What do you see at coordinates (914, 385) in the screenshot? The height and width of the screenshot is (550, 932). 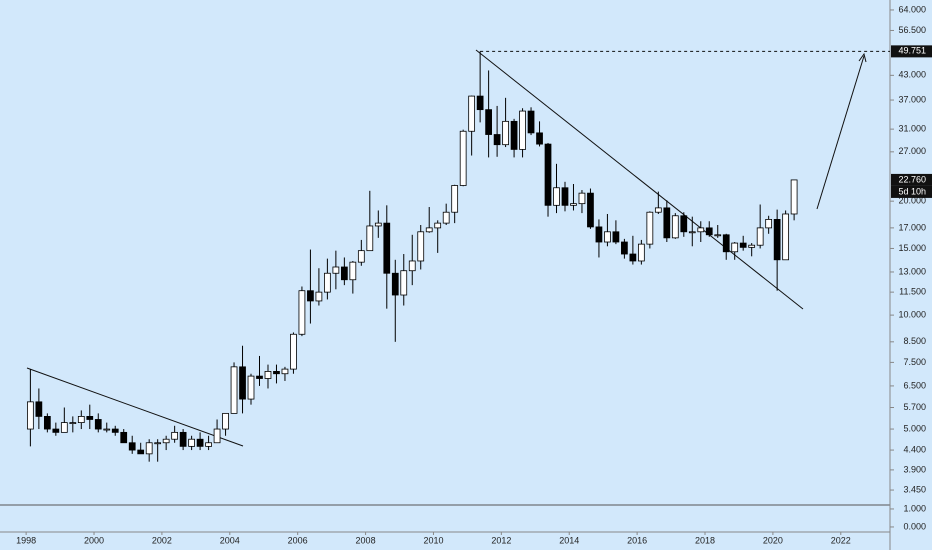 I see `y-tick-label: 6.500` at bounding box center [914, 385].